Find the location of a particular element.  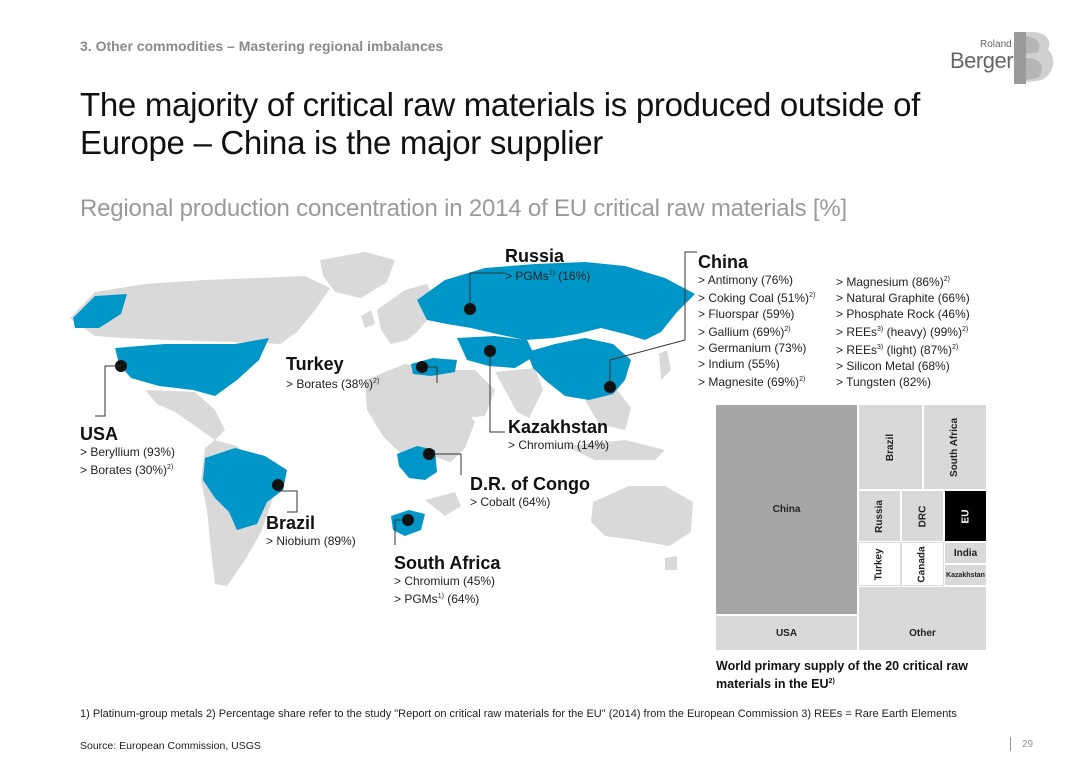

treemap-tile-south-africa: South Africa is located at coordinates (955, 447).